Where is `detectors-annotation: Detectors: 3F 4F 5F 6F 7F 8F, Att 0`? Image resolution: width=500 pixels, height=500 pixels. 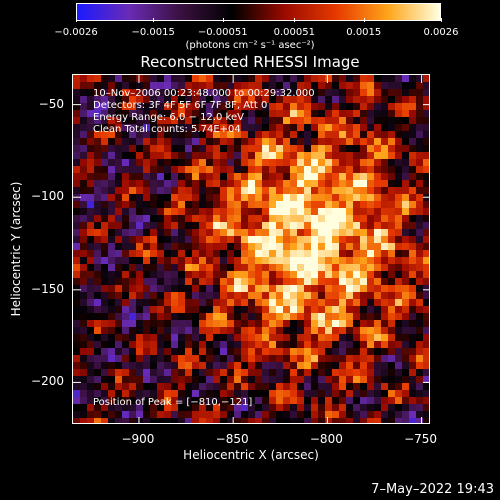
detectors-annotation: Detectors: 3F 4F 5F 6F 7F 8F, Att 0 is located at coordinates (180, 105).